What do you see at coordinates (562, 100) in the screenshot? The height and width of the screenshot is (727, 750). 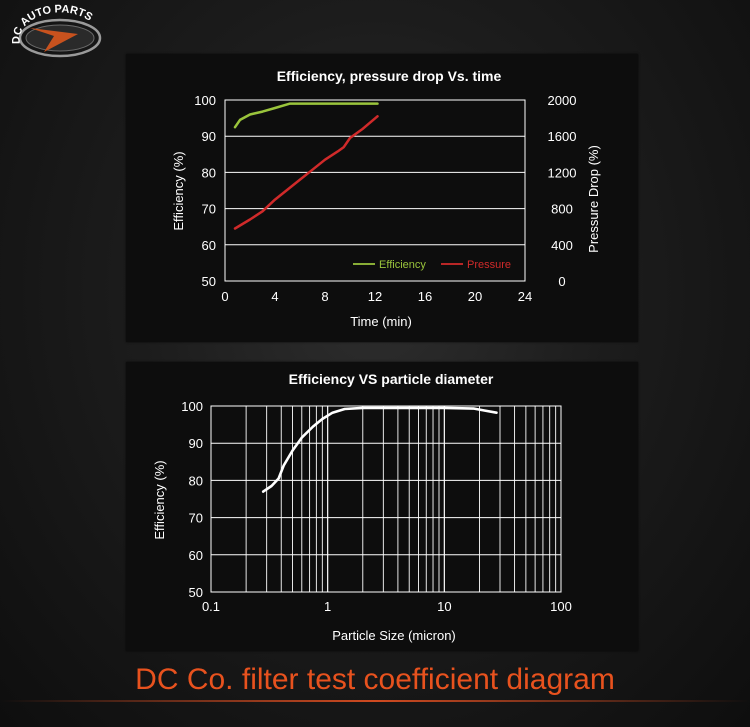 I see `y2-tick-label: 2000` at bounding box center [562, 100].